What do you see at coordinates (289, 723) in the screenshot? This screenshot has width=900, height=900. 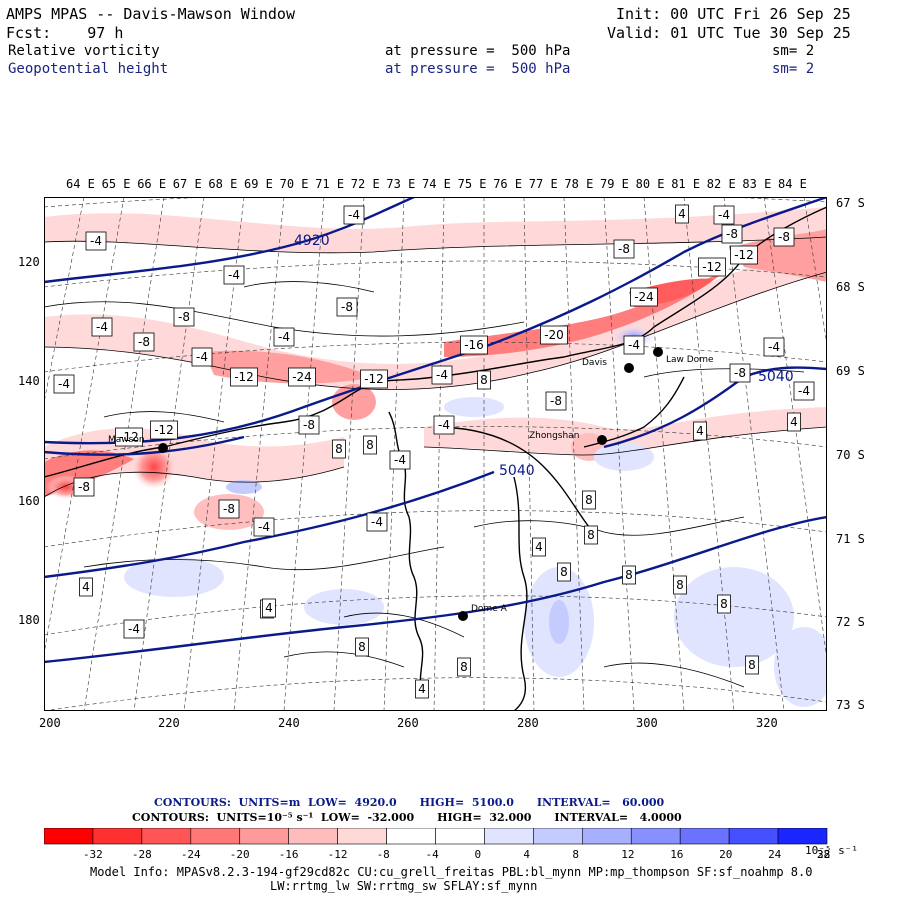 I see `x-tick-label: 240` at bounding box center [289, 723].